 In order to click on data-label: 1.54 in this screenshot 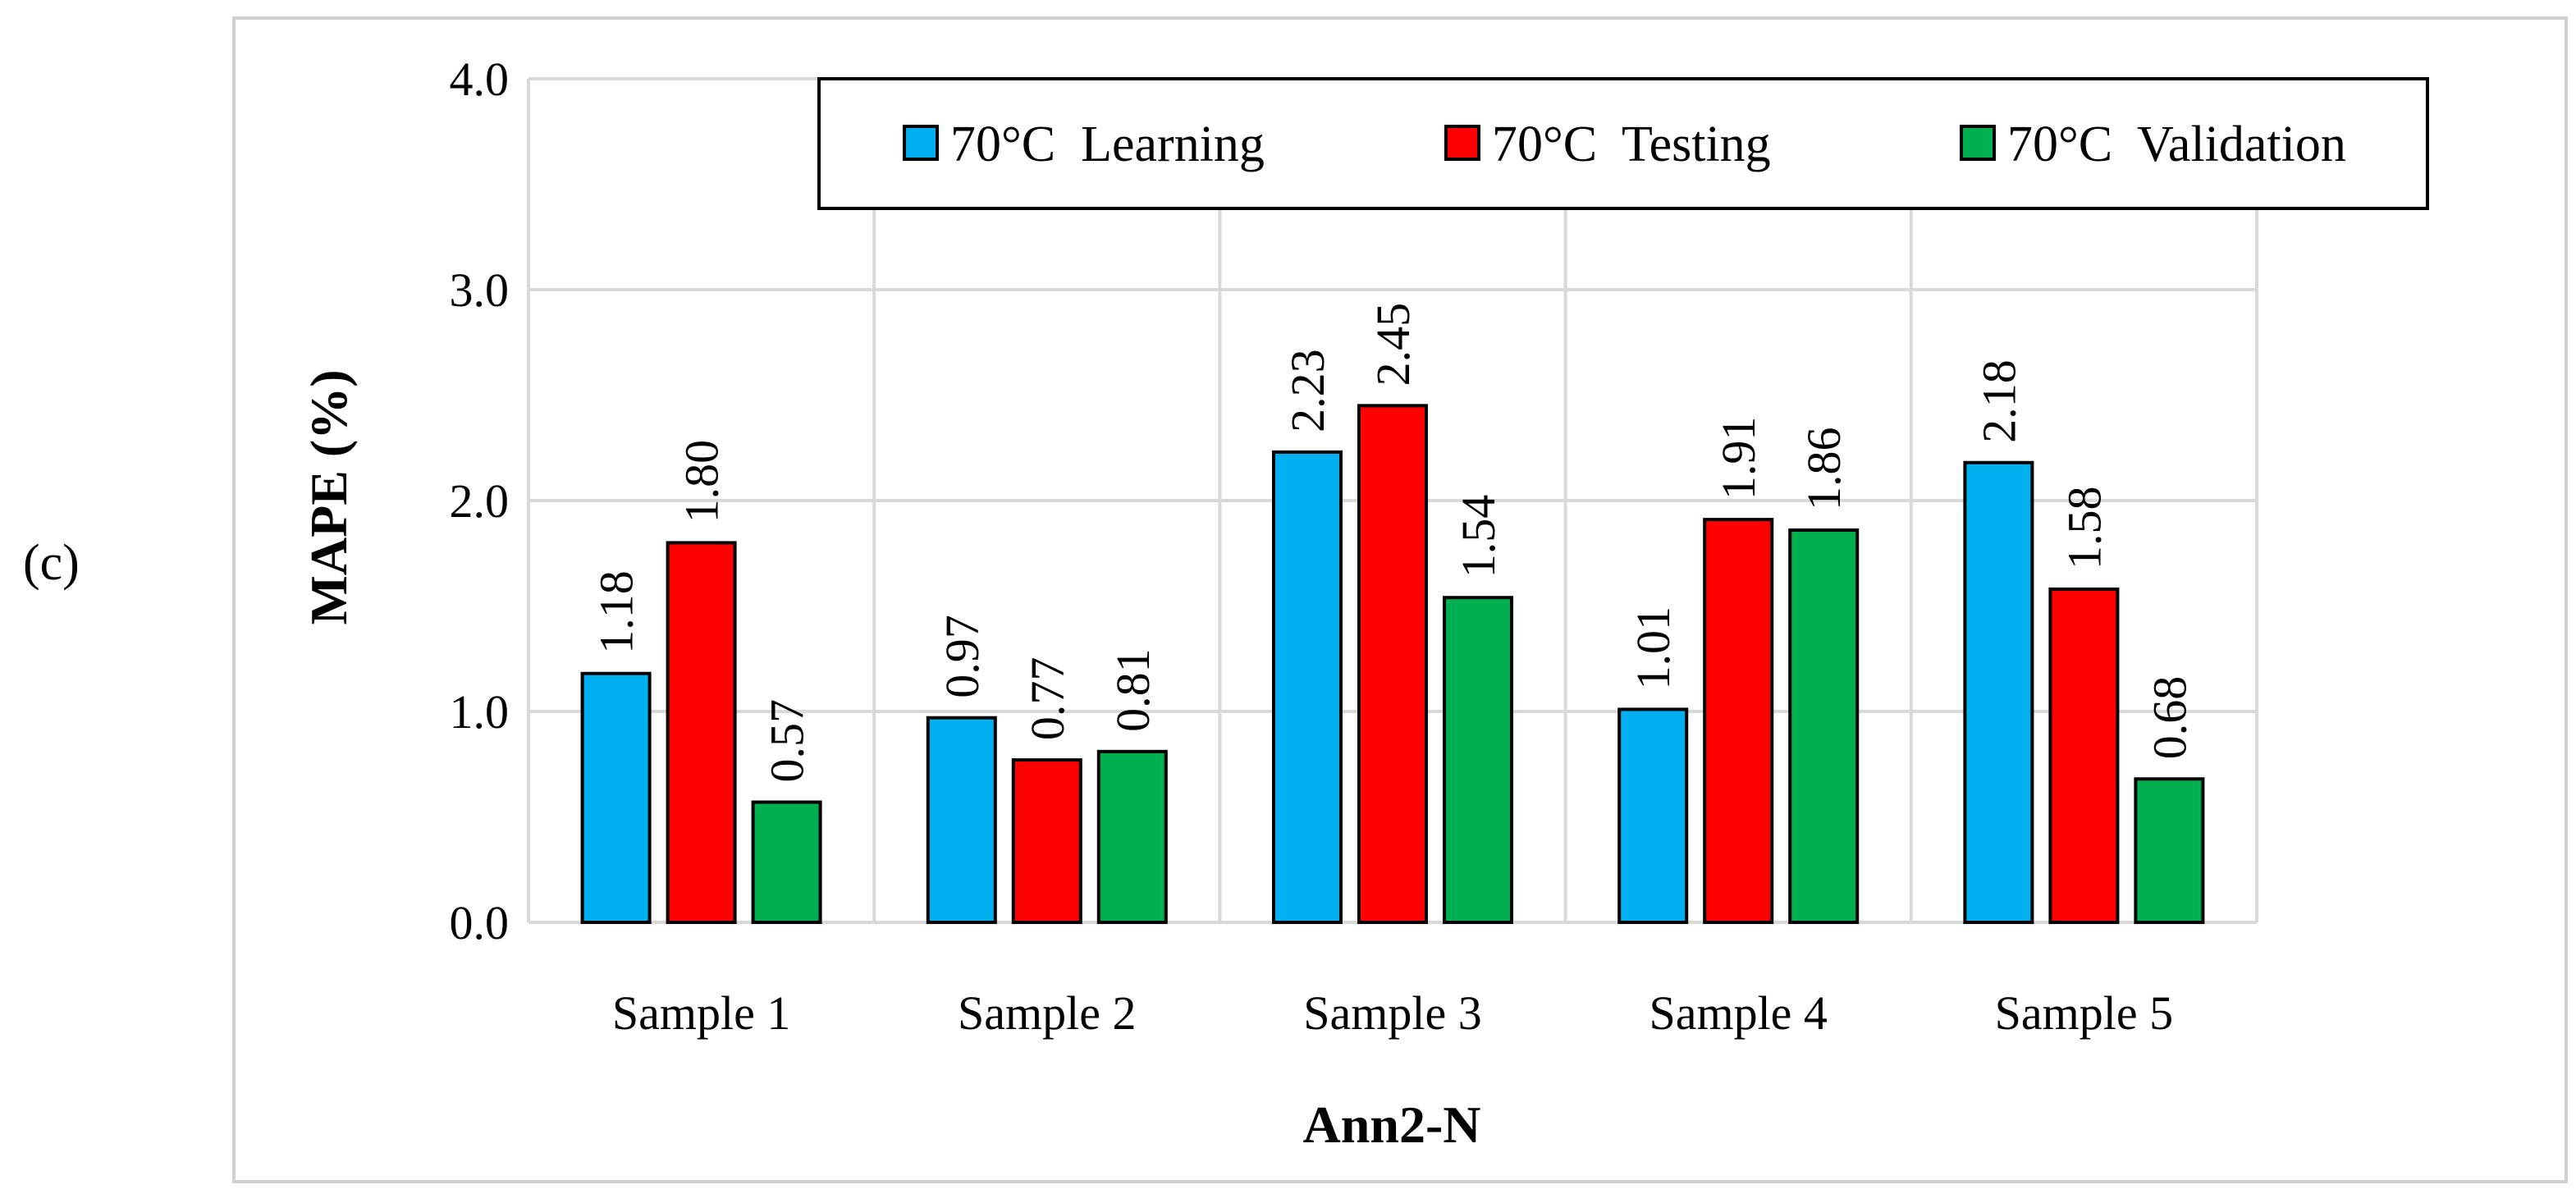, I will do `click(1478, 537)`.